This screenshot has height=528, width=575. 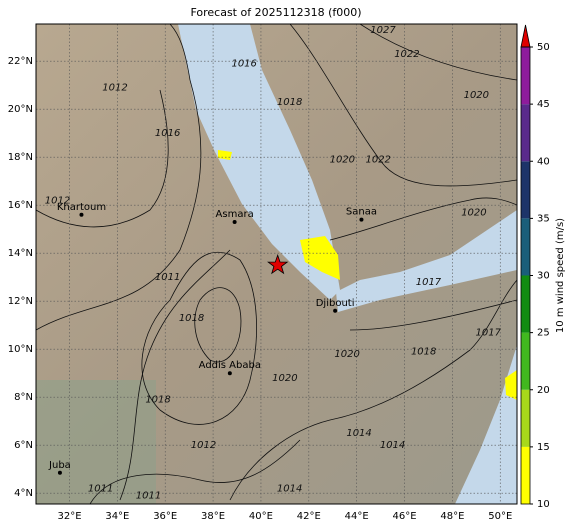 I want to click on lon-tick-label: 44°E, so click(x=357, y=516).